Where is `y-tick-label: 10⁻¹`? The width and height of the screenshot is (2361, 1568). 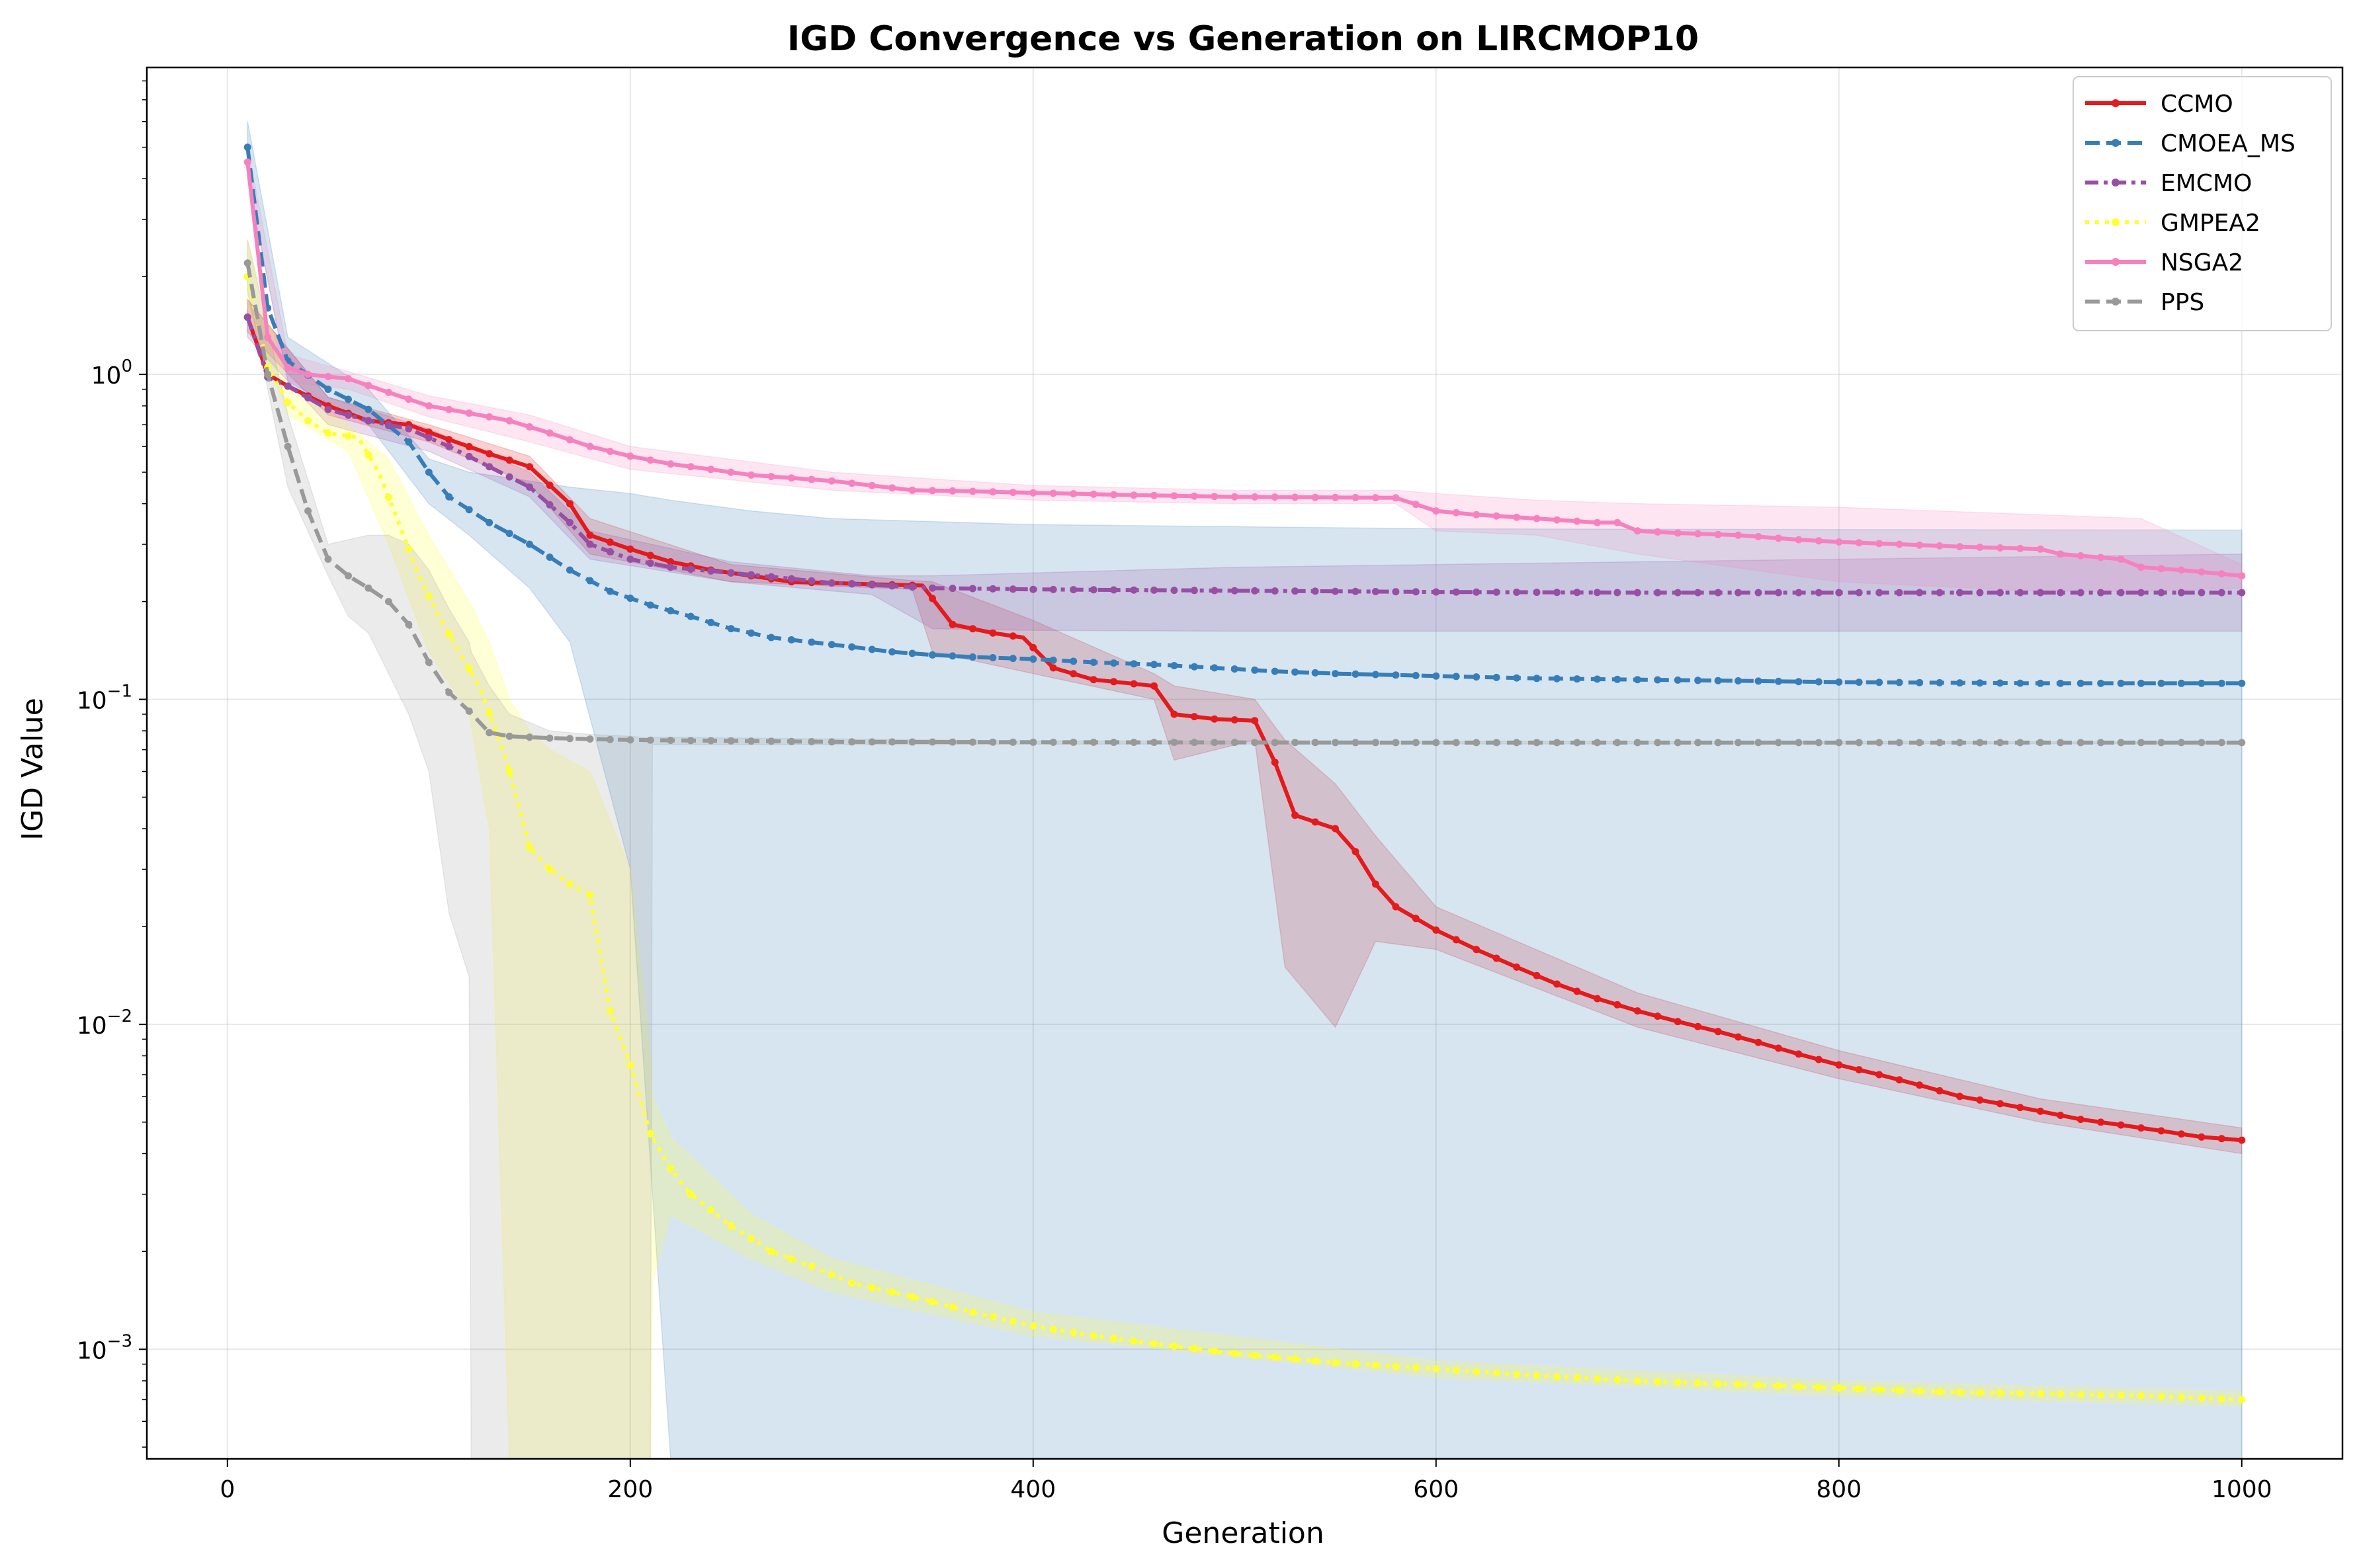 y-tick-label: 10⁻¹ is located at coordinates (105, 698).